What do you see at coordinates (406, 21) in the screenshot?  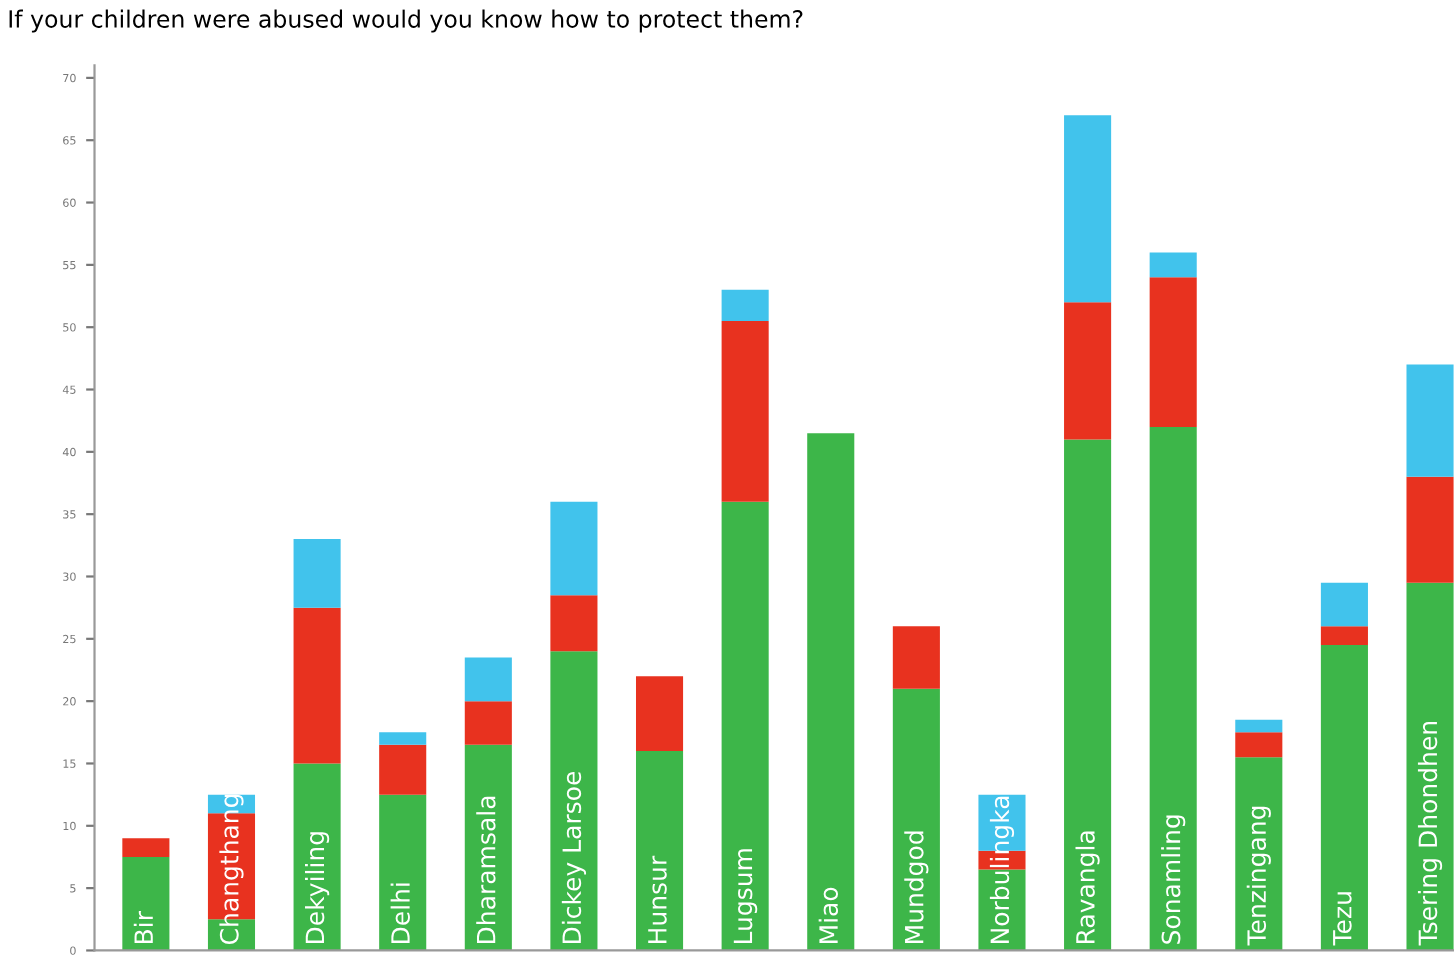 I see `chart-title: If your children were abused would you know how to protect them?` at bounding box center [406, 21].